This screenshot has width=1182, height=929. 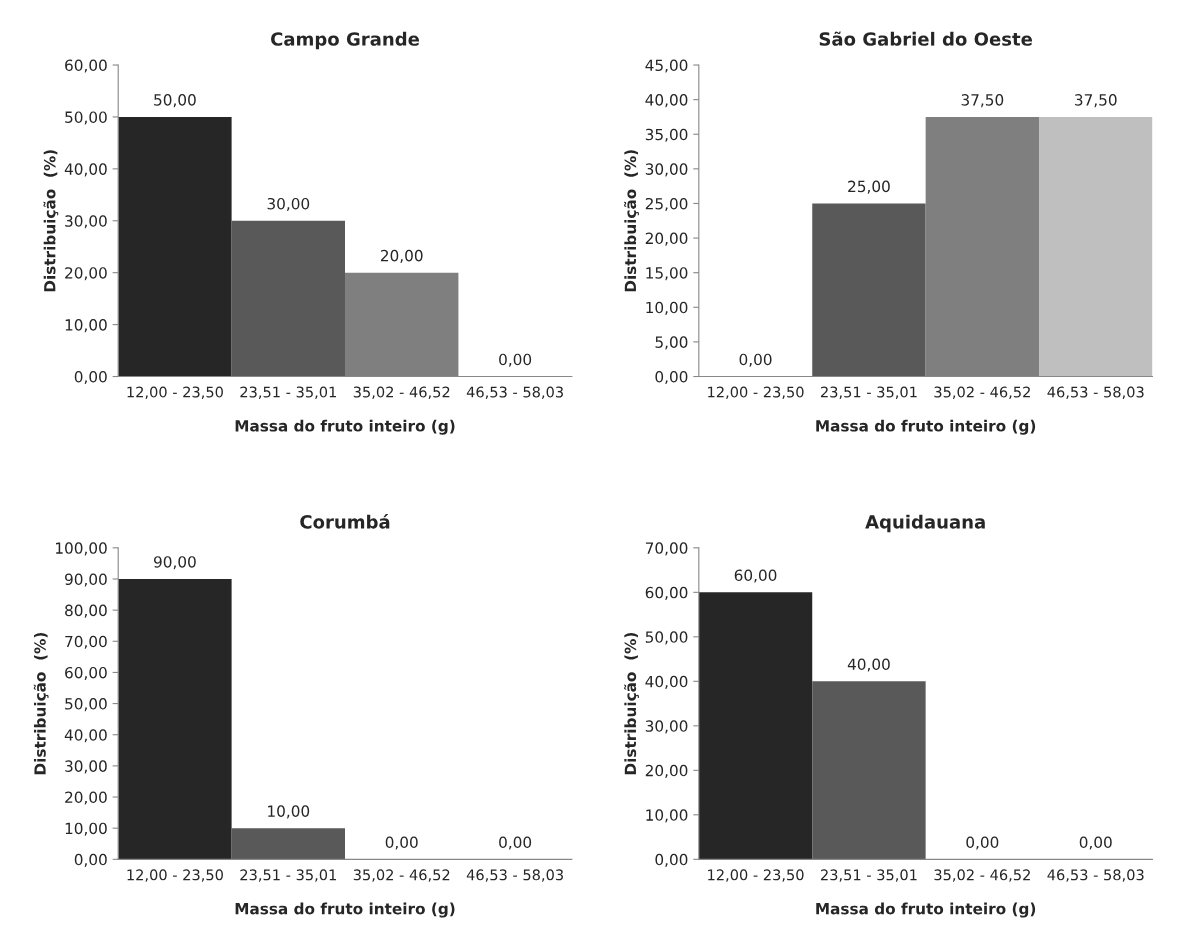 I want to click on data-label: 20,00, so click(x=401, y=256).